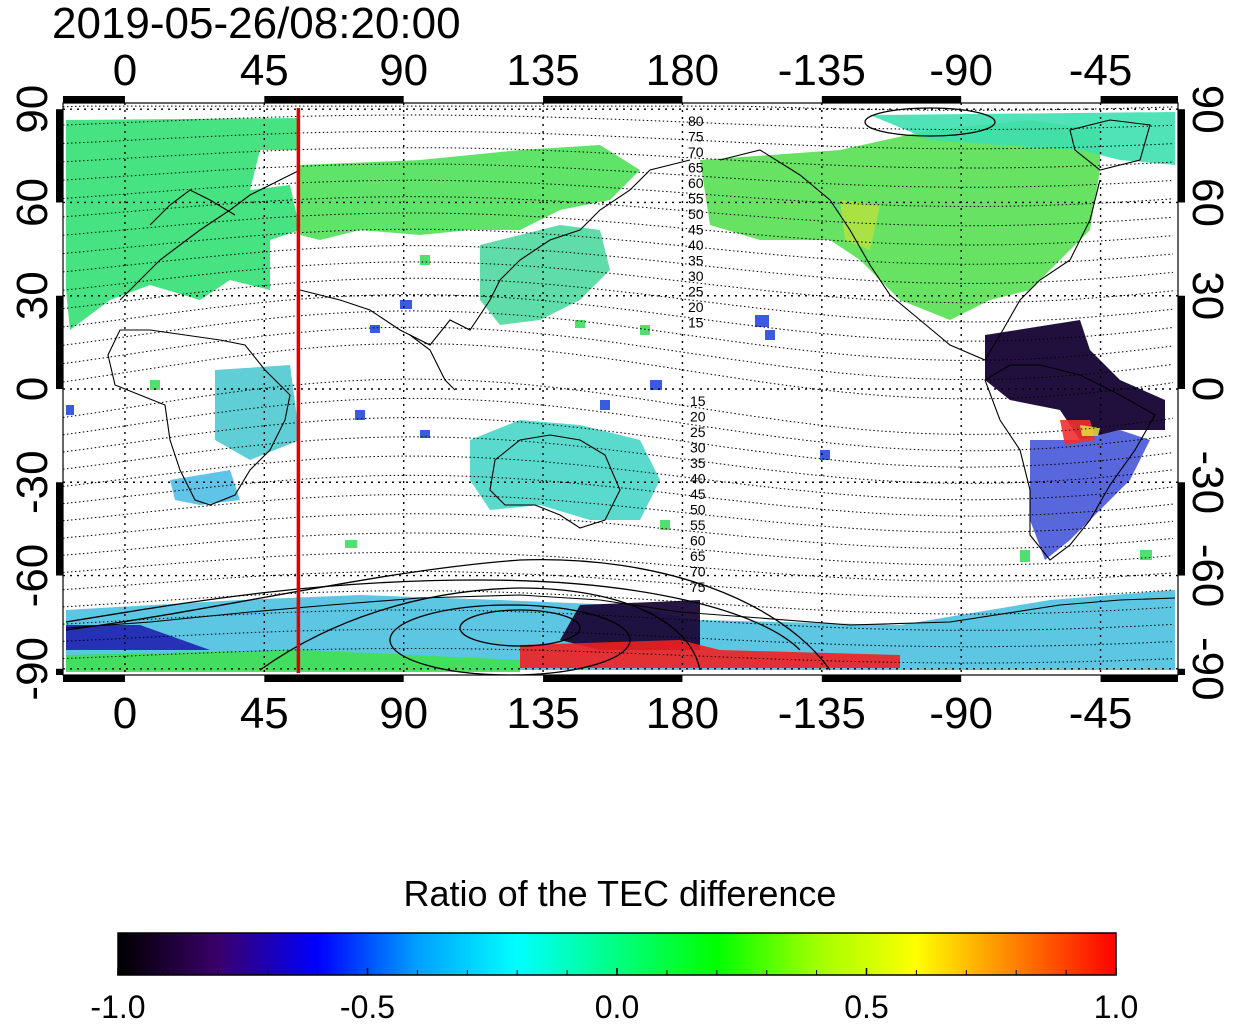  Describe the element at coordinates (618, 585) in the screenshot. I see `contour--11` at that location.